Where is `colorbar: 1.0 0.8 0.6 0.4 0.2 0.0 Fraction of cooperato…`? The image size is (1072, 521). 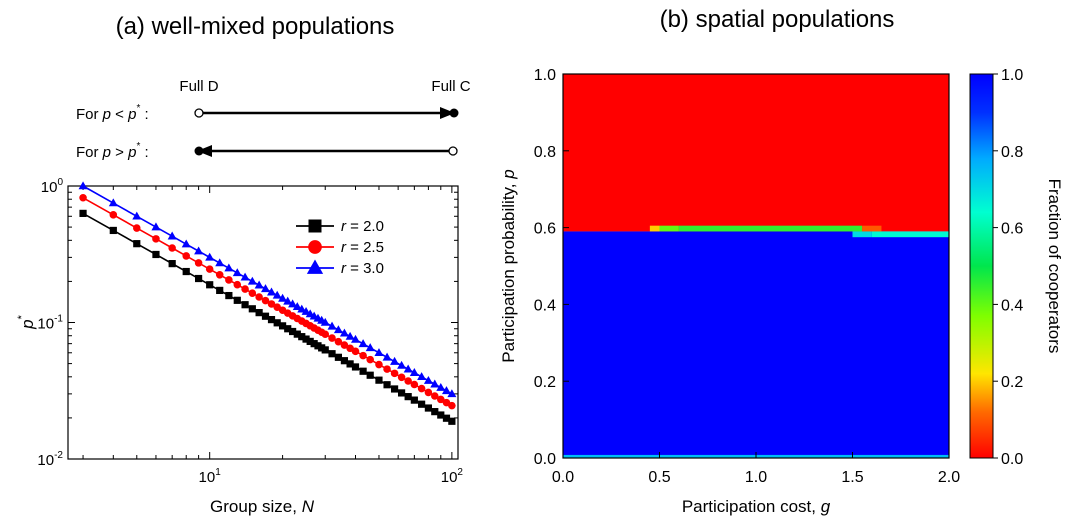 colorbar: 1.0 0.8 0.6 0.4 0.2 0.0 Fraction of cooperato… is located at coordinates (1016, 267).